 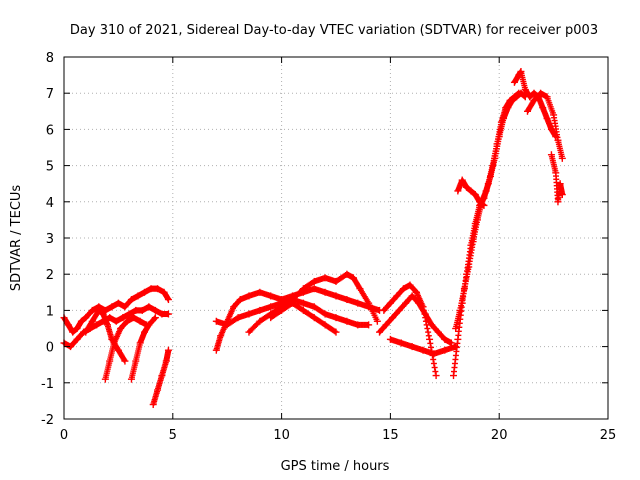 I want to click on x-axis-label: GPS time / hours, so click(x=335, y=466).